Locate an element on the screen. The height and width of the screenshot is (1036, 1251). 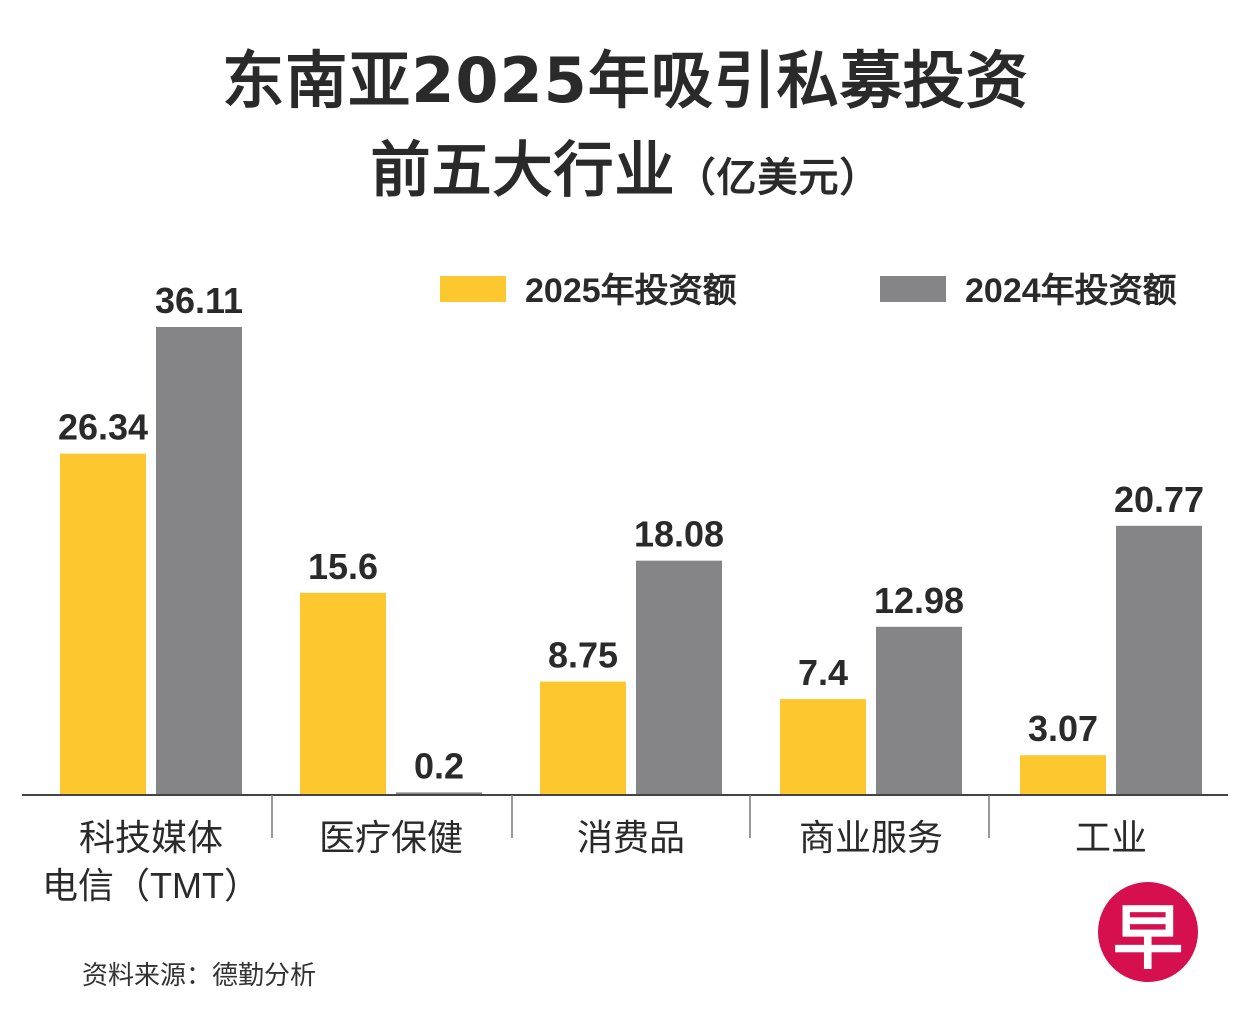
category-label-3-0: 商业服务 is located at coordinates (871, 837).